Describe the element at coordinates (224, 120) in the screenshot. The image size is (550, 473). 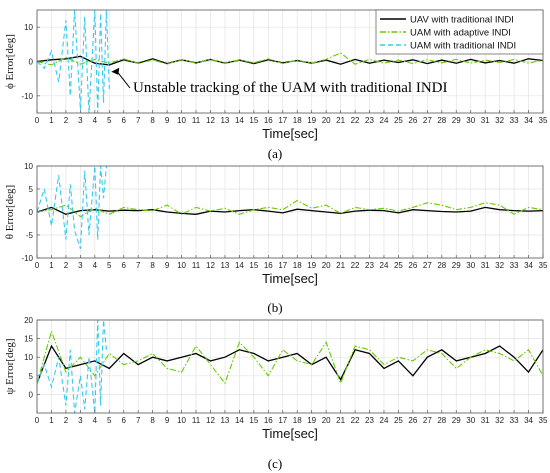
I see `x-tick-label: 13` at that location.